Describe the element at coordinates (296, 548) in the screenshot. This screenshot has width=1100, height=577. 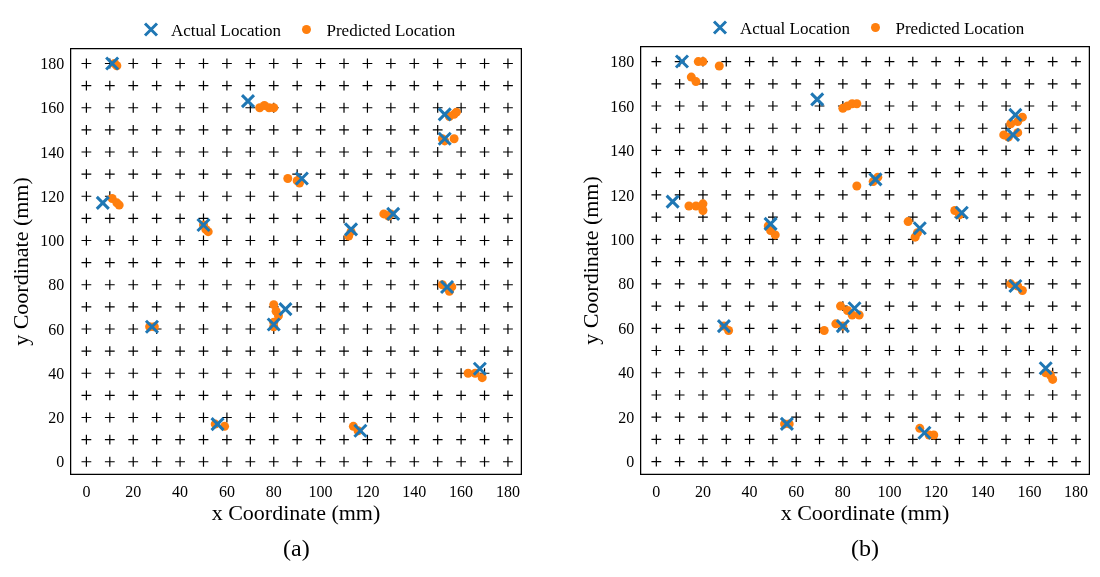
I see `text: (a)` at that location.